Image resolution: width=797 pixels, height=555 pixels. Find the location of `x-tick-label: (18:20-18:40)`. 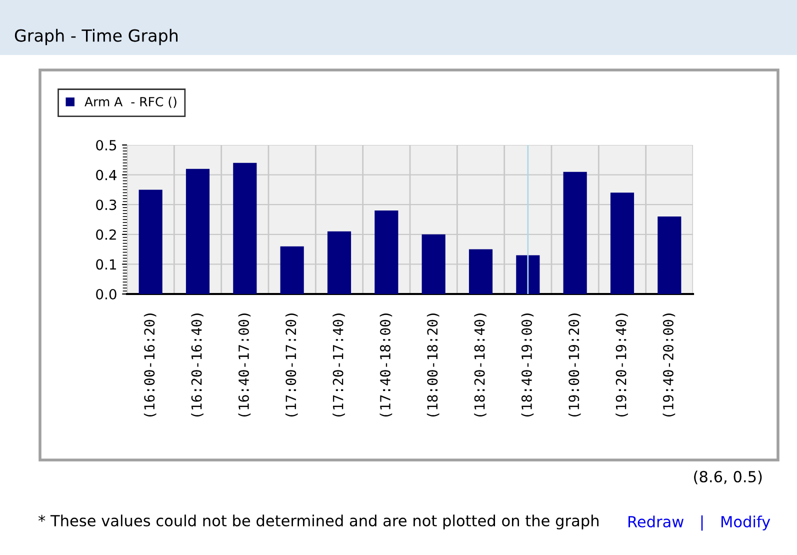

x-tick-label: (18:20-18:40) is located at coordinates (480, 365).